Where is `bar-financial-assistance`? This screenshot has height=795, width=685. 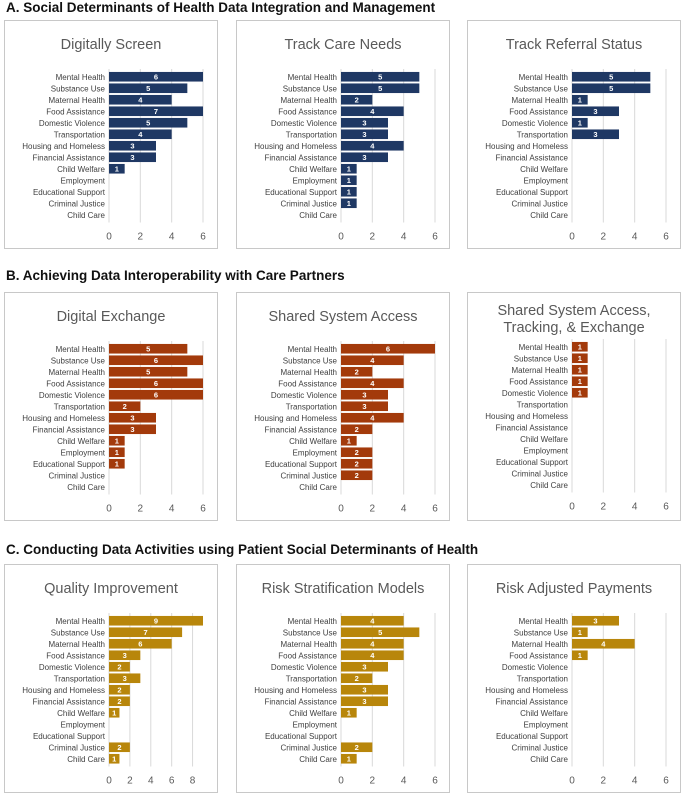 bar-financial-assistance is located at coordinates (364, 701).